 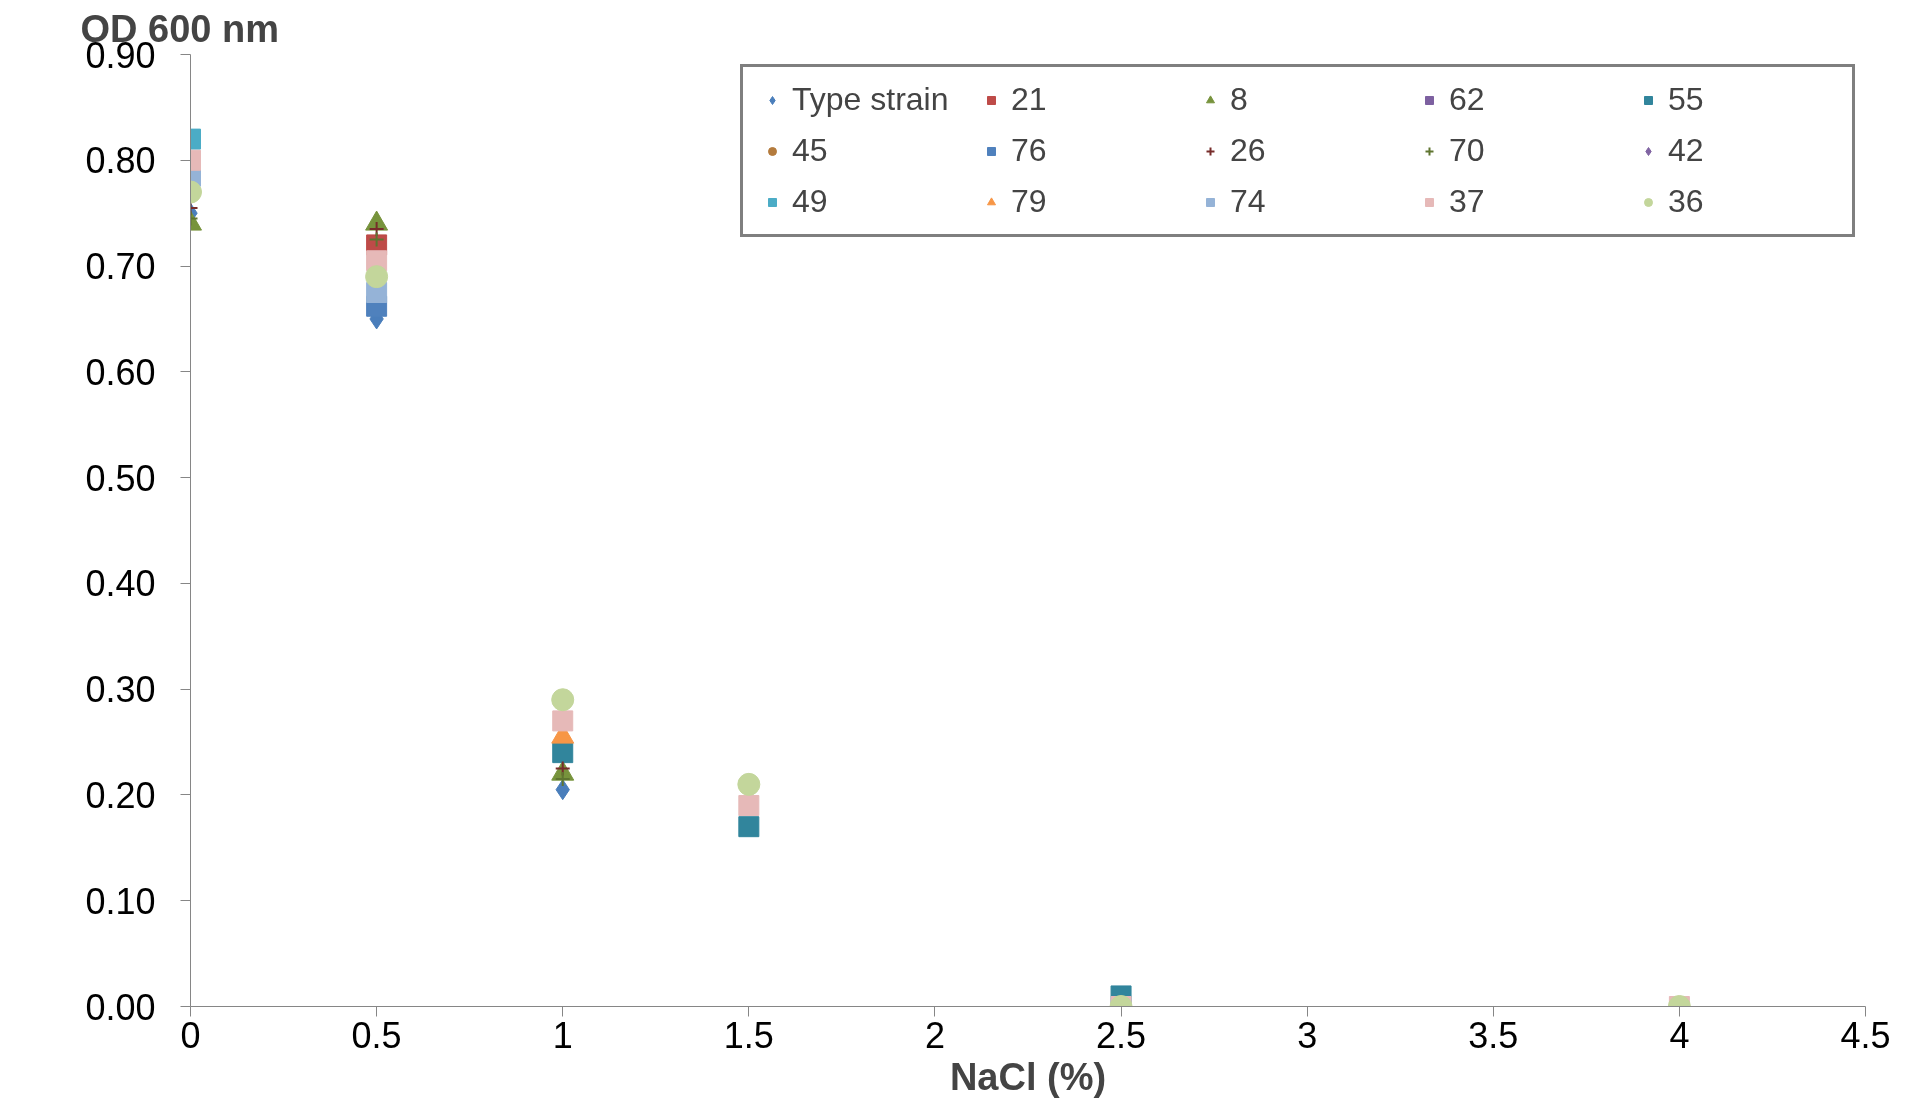 I want to click on y-tick-label: 0.40, so click(x=120, y=584).